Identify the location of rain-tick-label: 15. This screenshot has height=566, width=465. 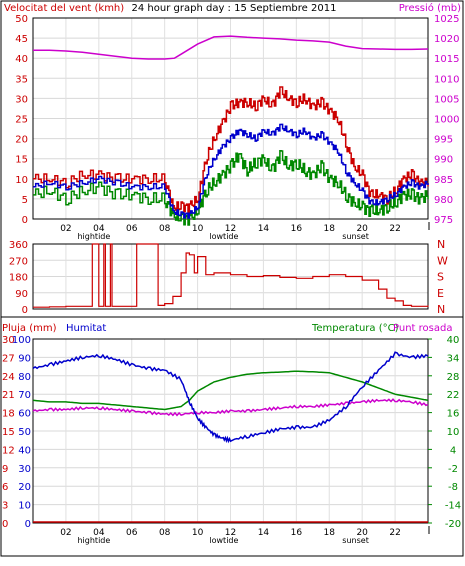
(8, 432).